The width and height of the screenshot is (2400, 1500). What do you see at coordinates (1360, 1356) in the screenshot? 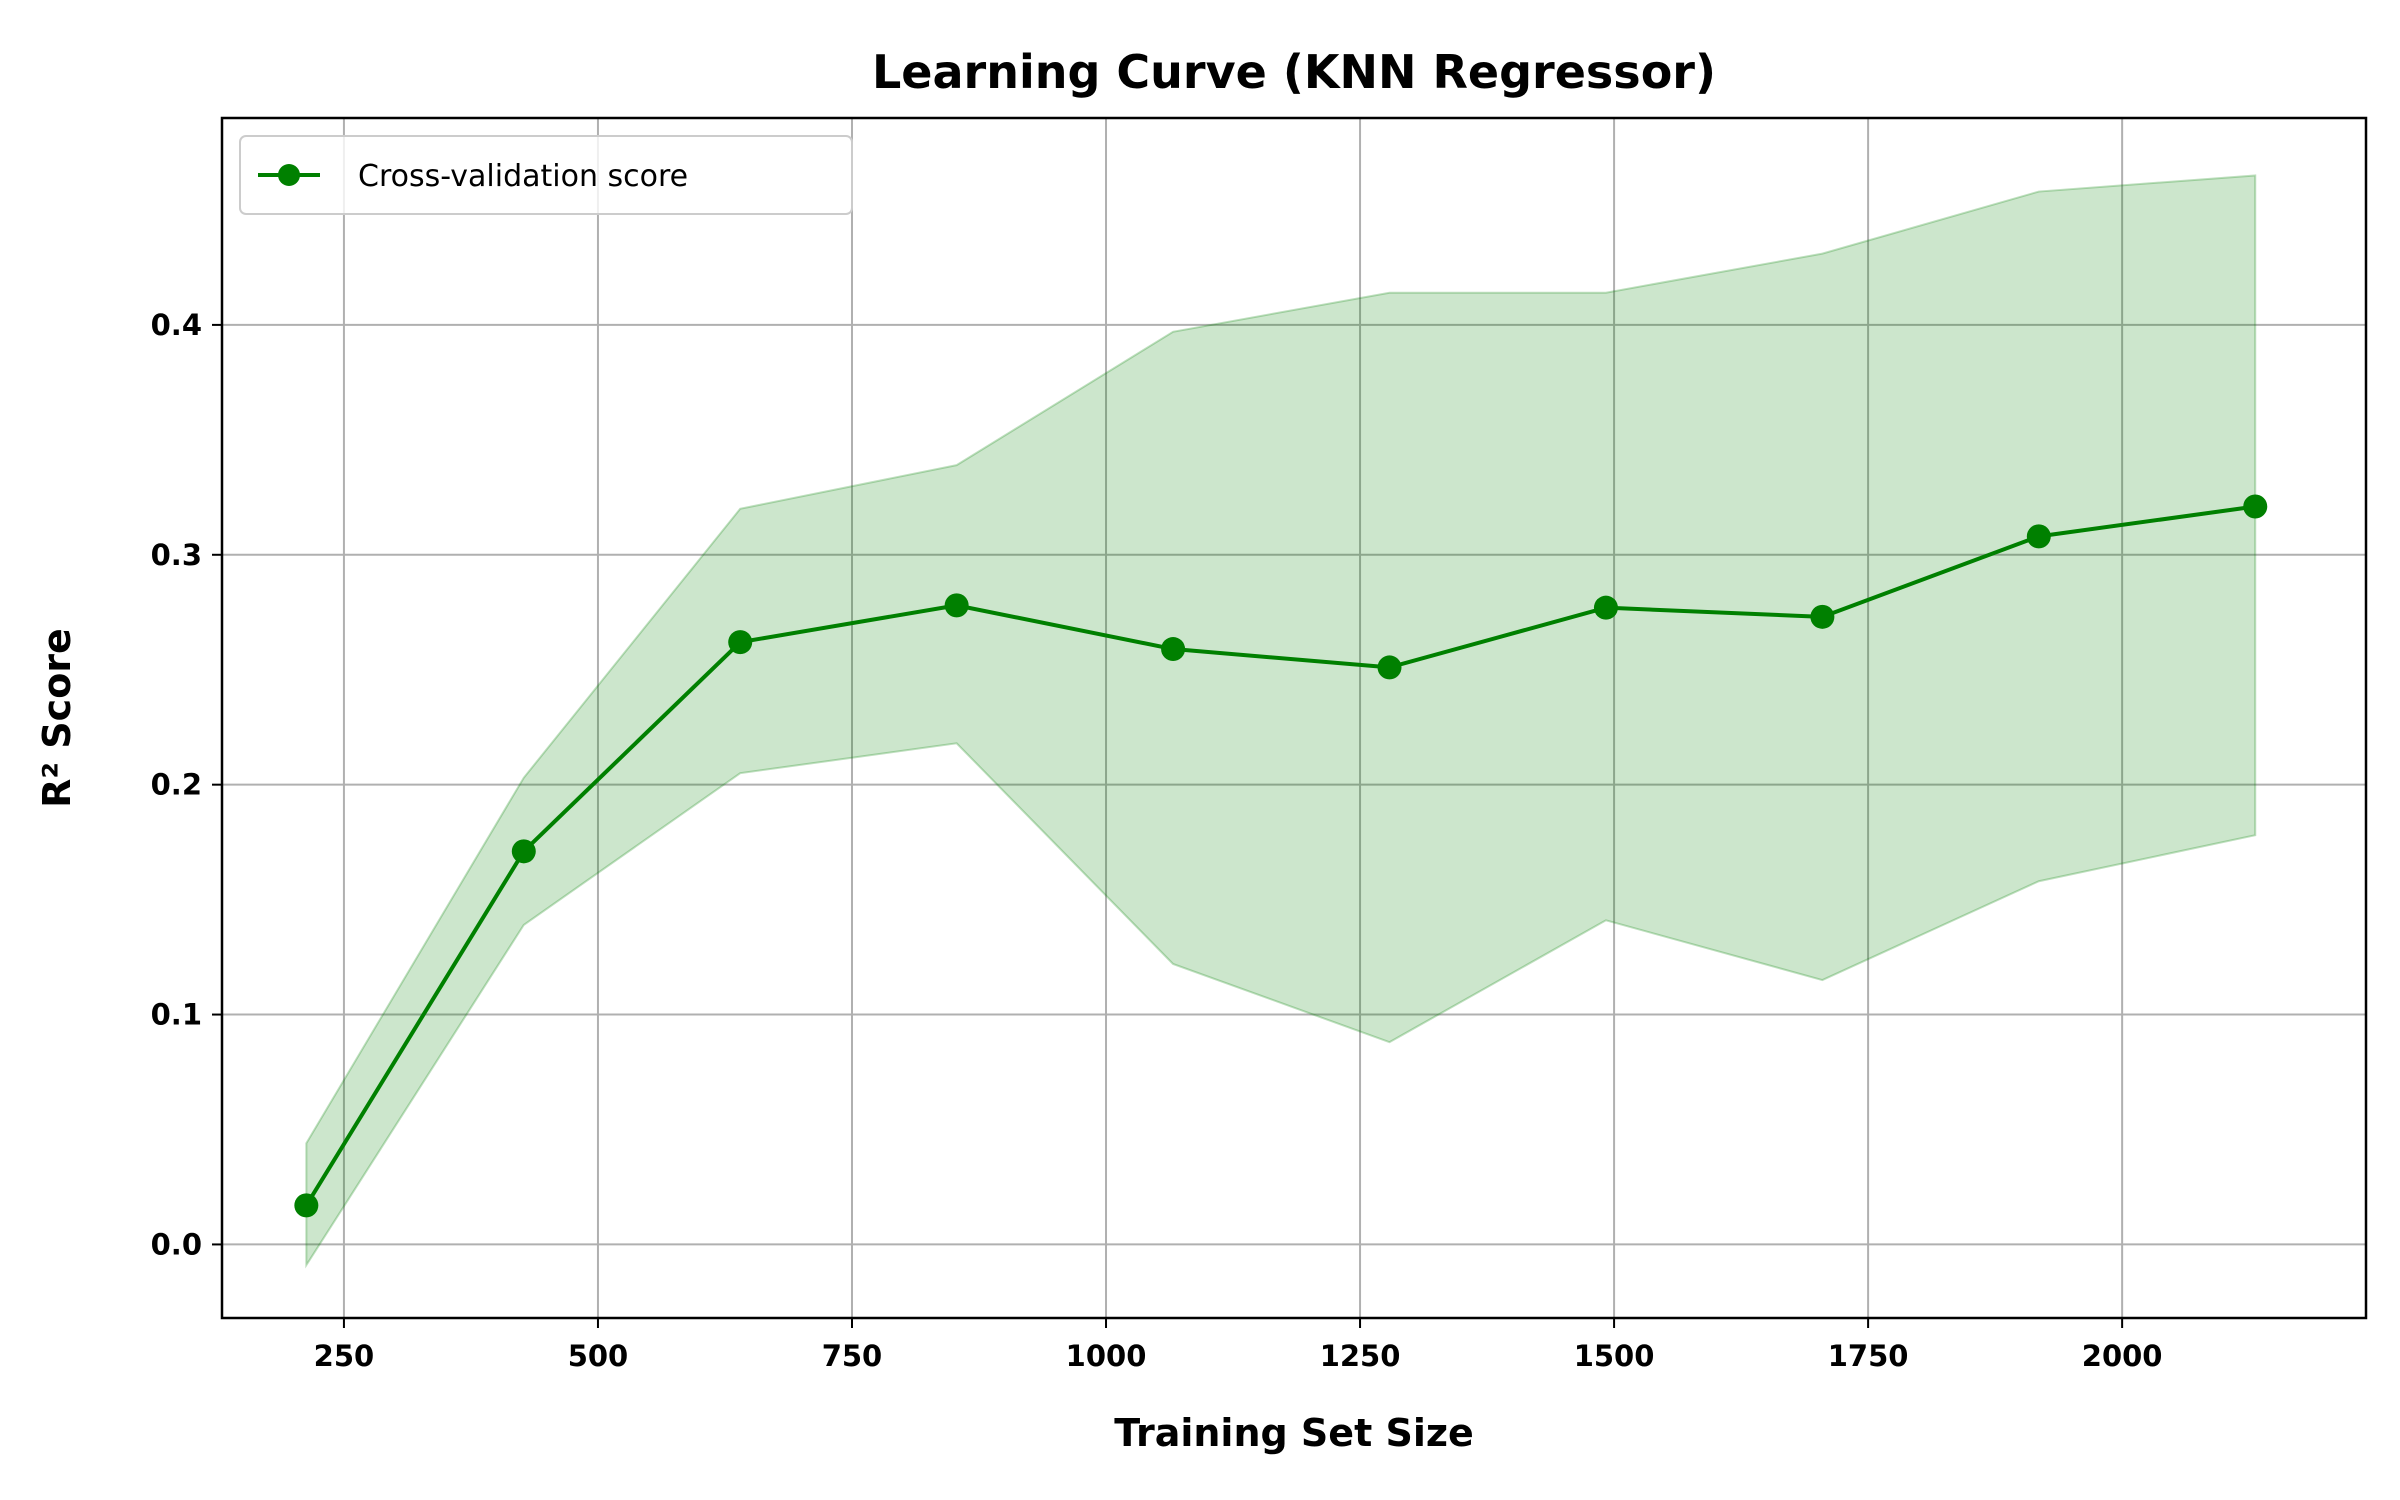
I see `x-tick-label: 1250` at bounding box center [1360, 1356].